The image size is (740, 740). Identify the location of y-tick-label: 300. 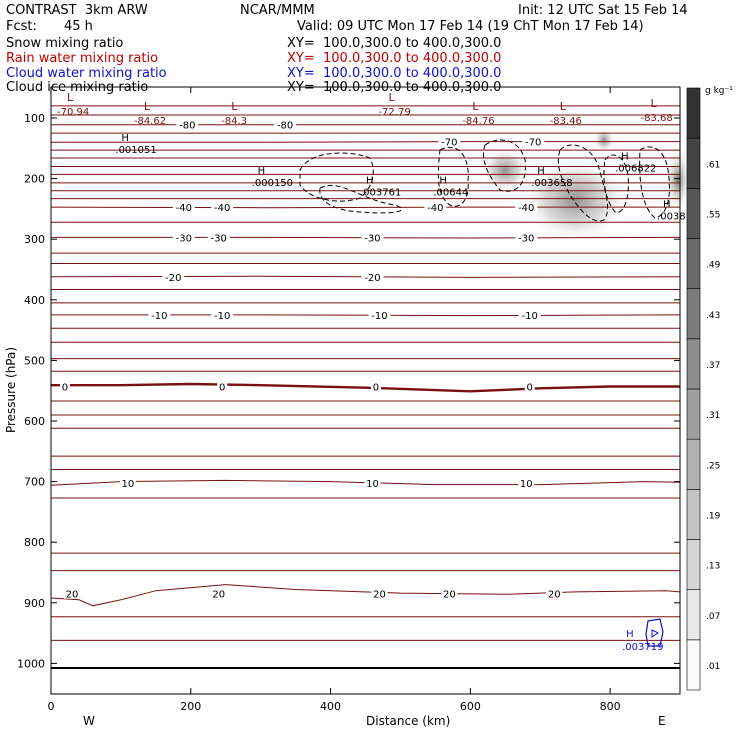
(34, 239).